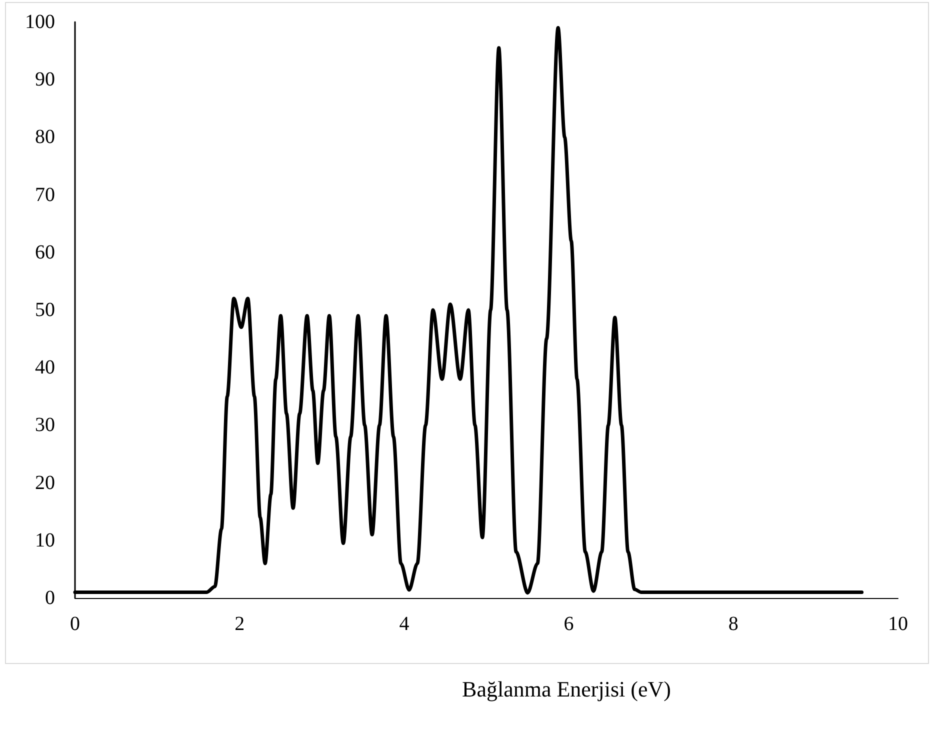 The image size is (939, 733). I want to click on x-tick-label: 10, so click(898, 624).